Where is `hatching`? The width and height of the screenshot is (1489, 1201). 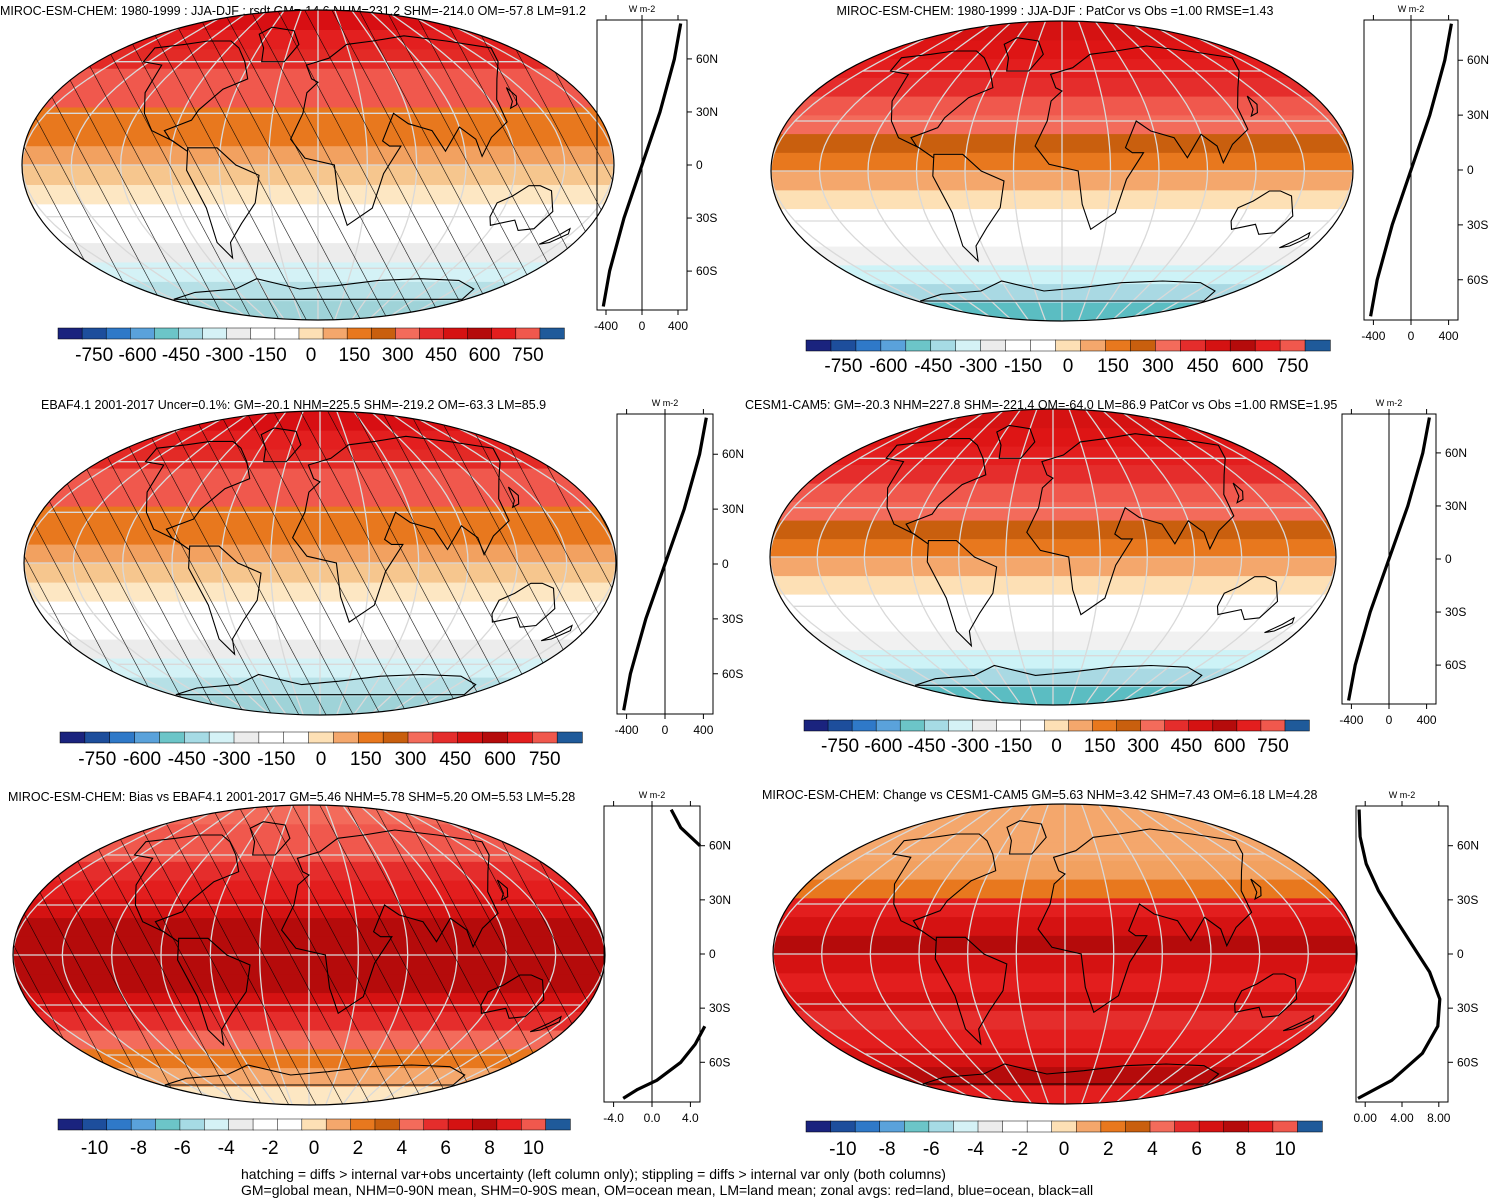
hatching is located at coordinates (318, 165).